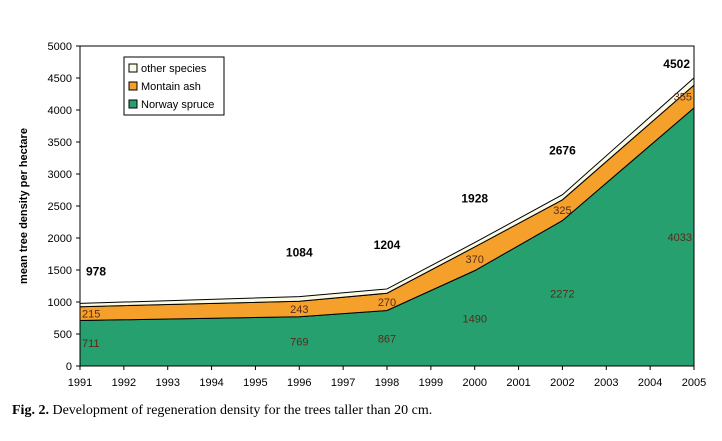 Image resolution: width=722 pixels, height=441 pixels. Describe the element at coordinates (24, 206) in the screenshot. I see `y-axis-title: mean tree density per hectare` at that location.